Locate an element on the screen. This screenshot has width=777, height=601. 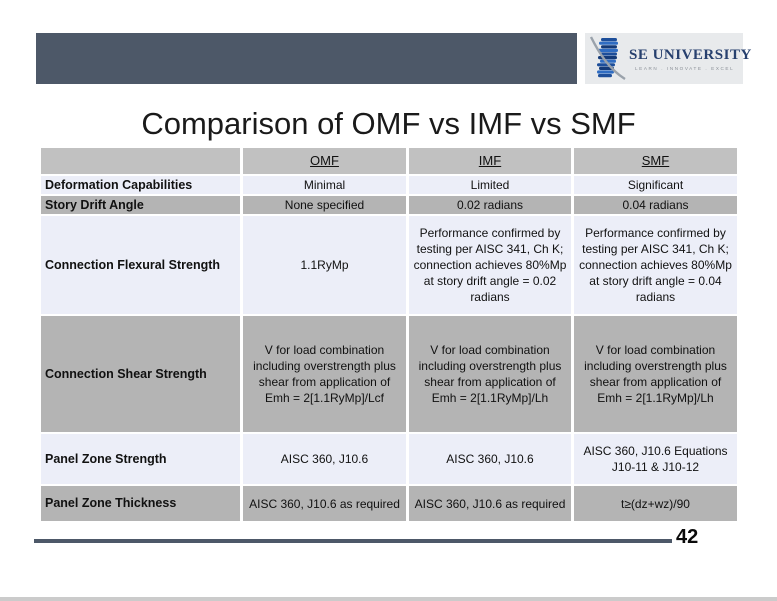
logo-wordmark: SE UNIVERSITY is located at coordinates (690, 54).